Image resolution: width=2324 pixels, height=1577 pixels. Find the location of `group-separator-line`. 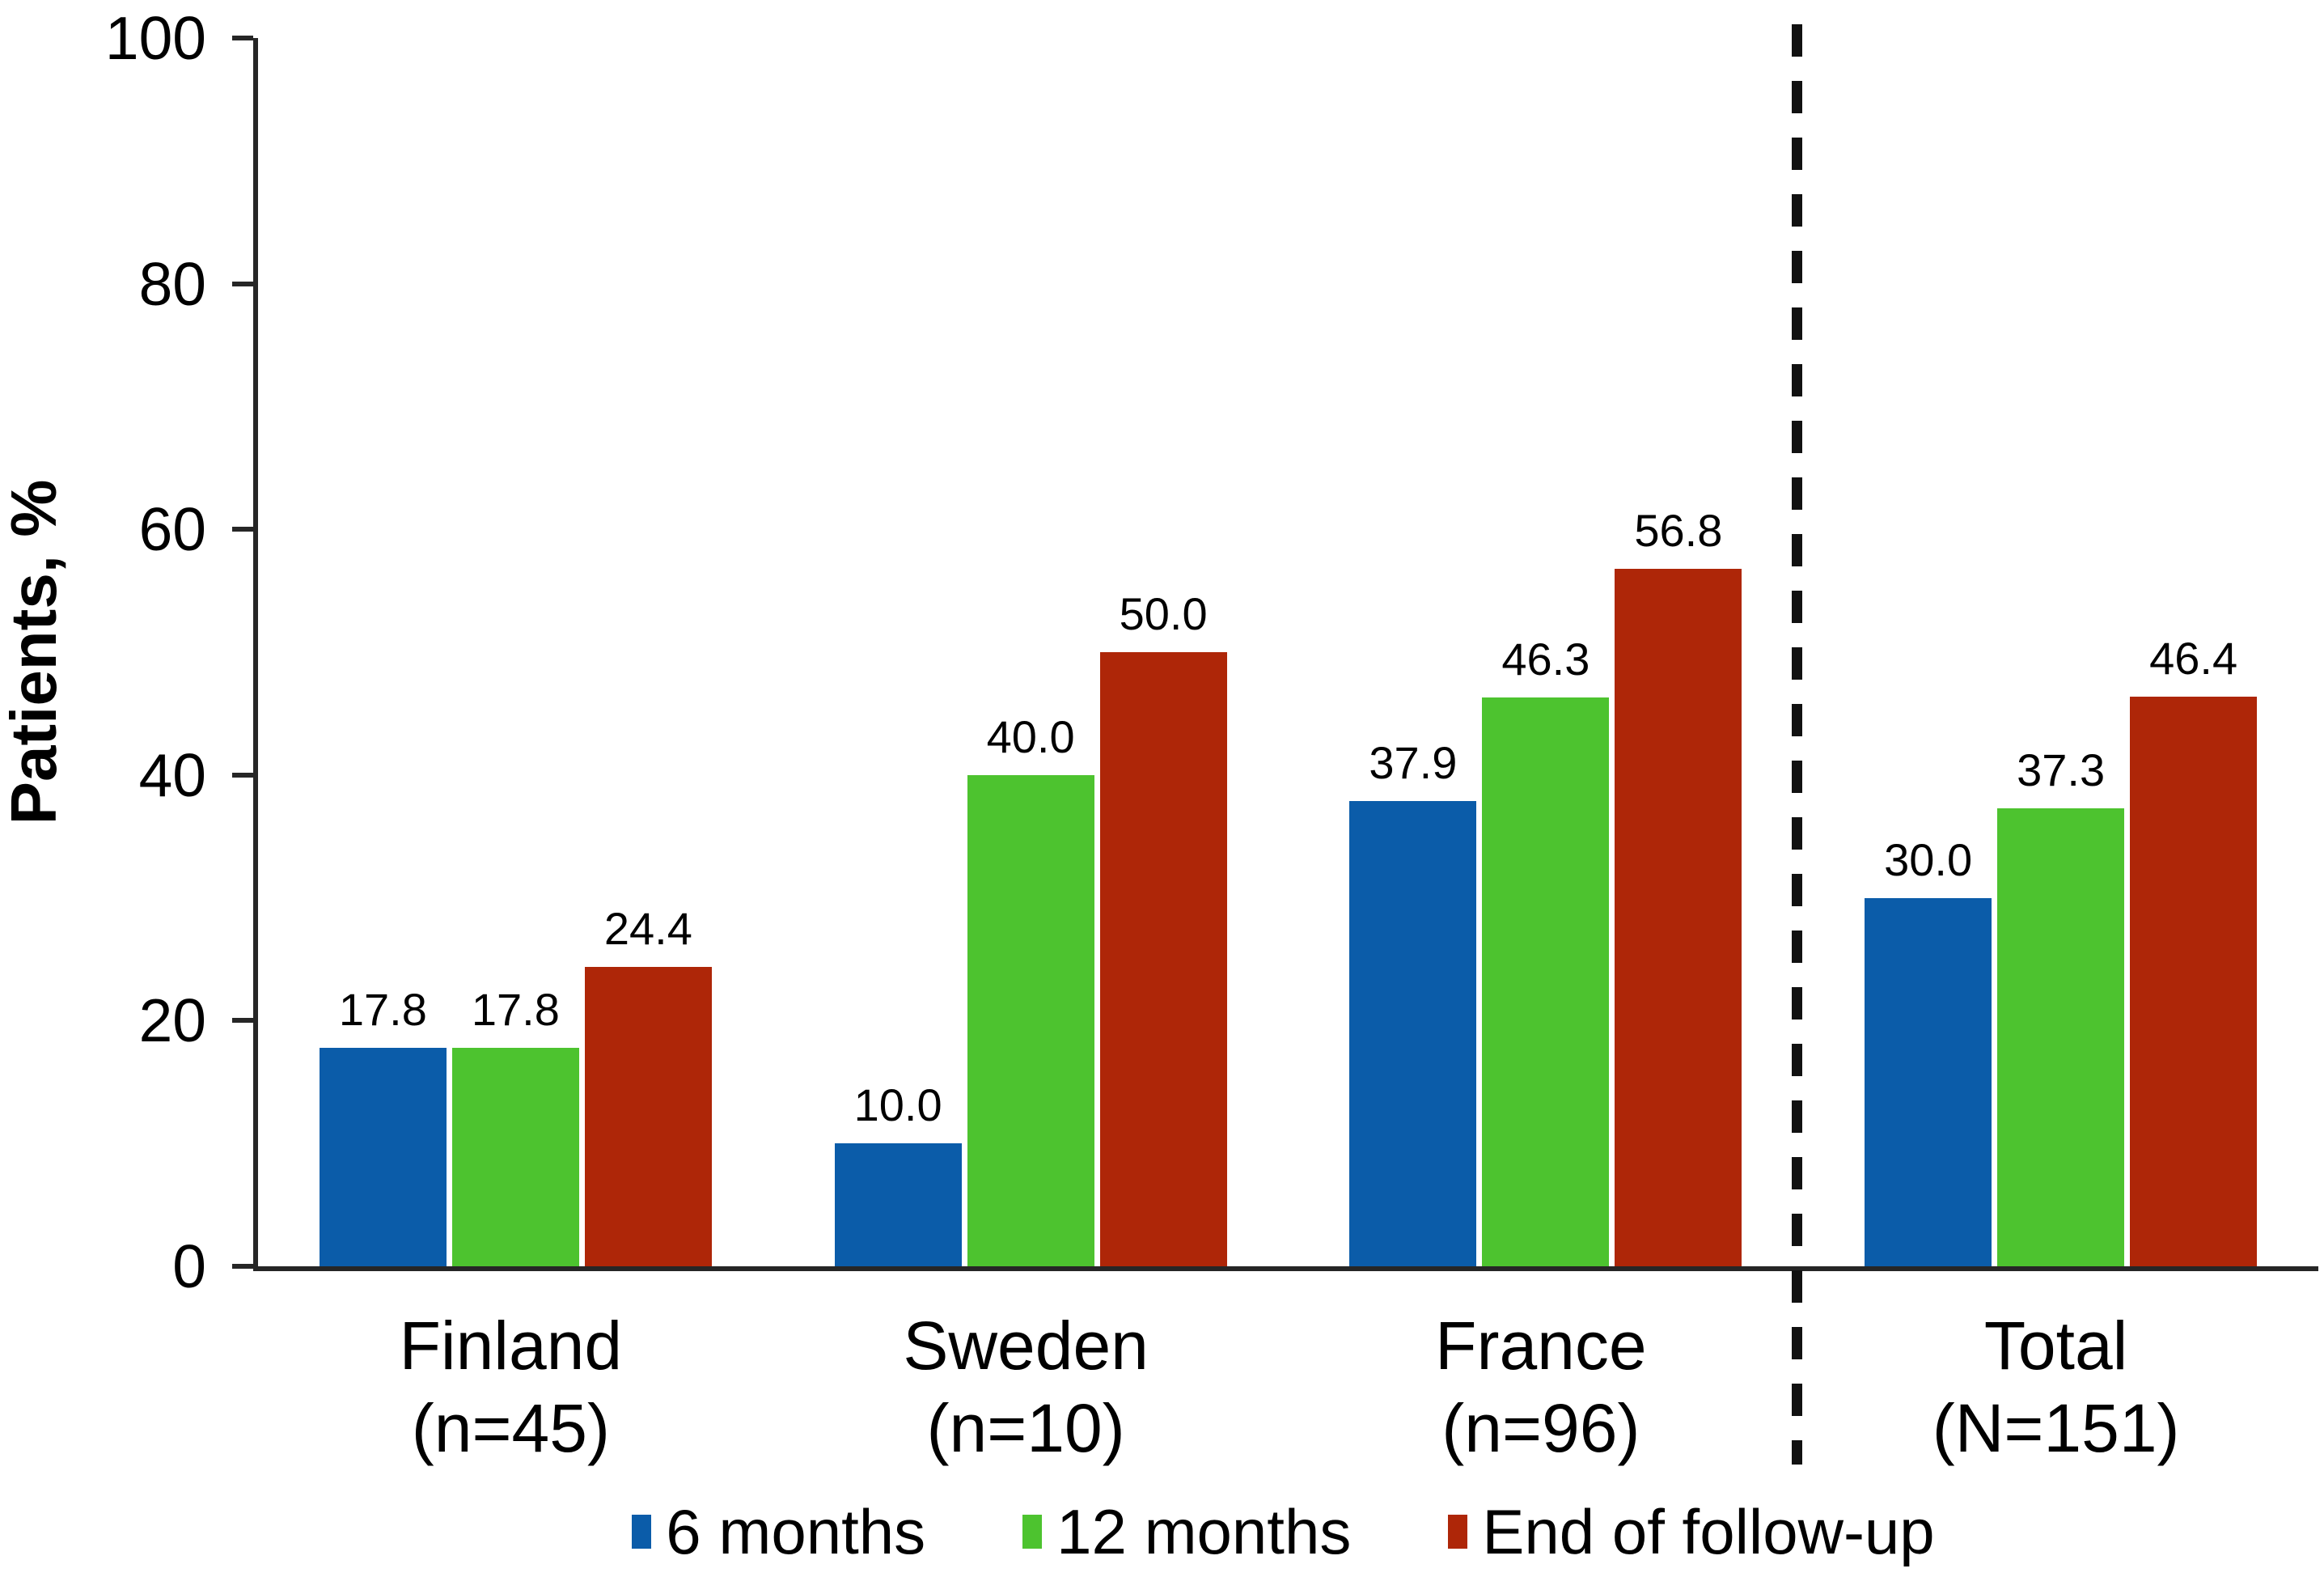

group-separator-line is located at coordinates (1797, 744).